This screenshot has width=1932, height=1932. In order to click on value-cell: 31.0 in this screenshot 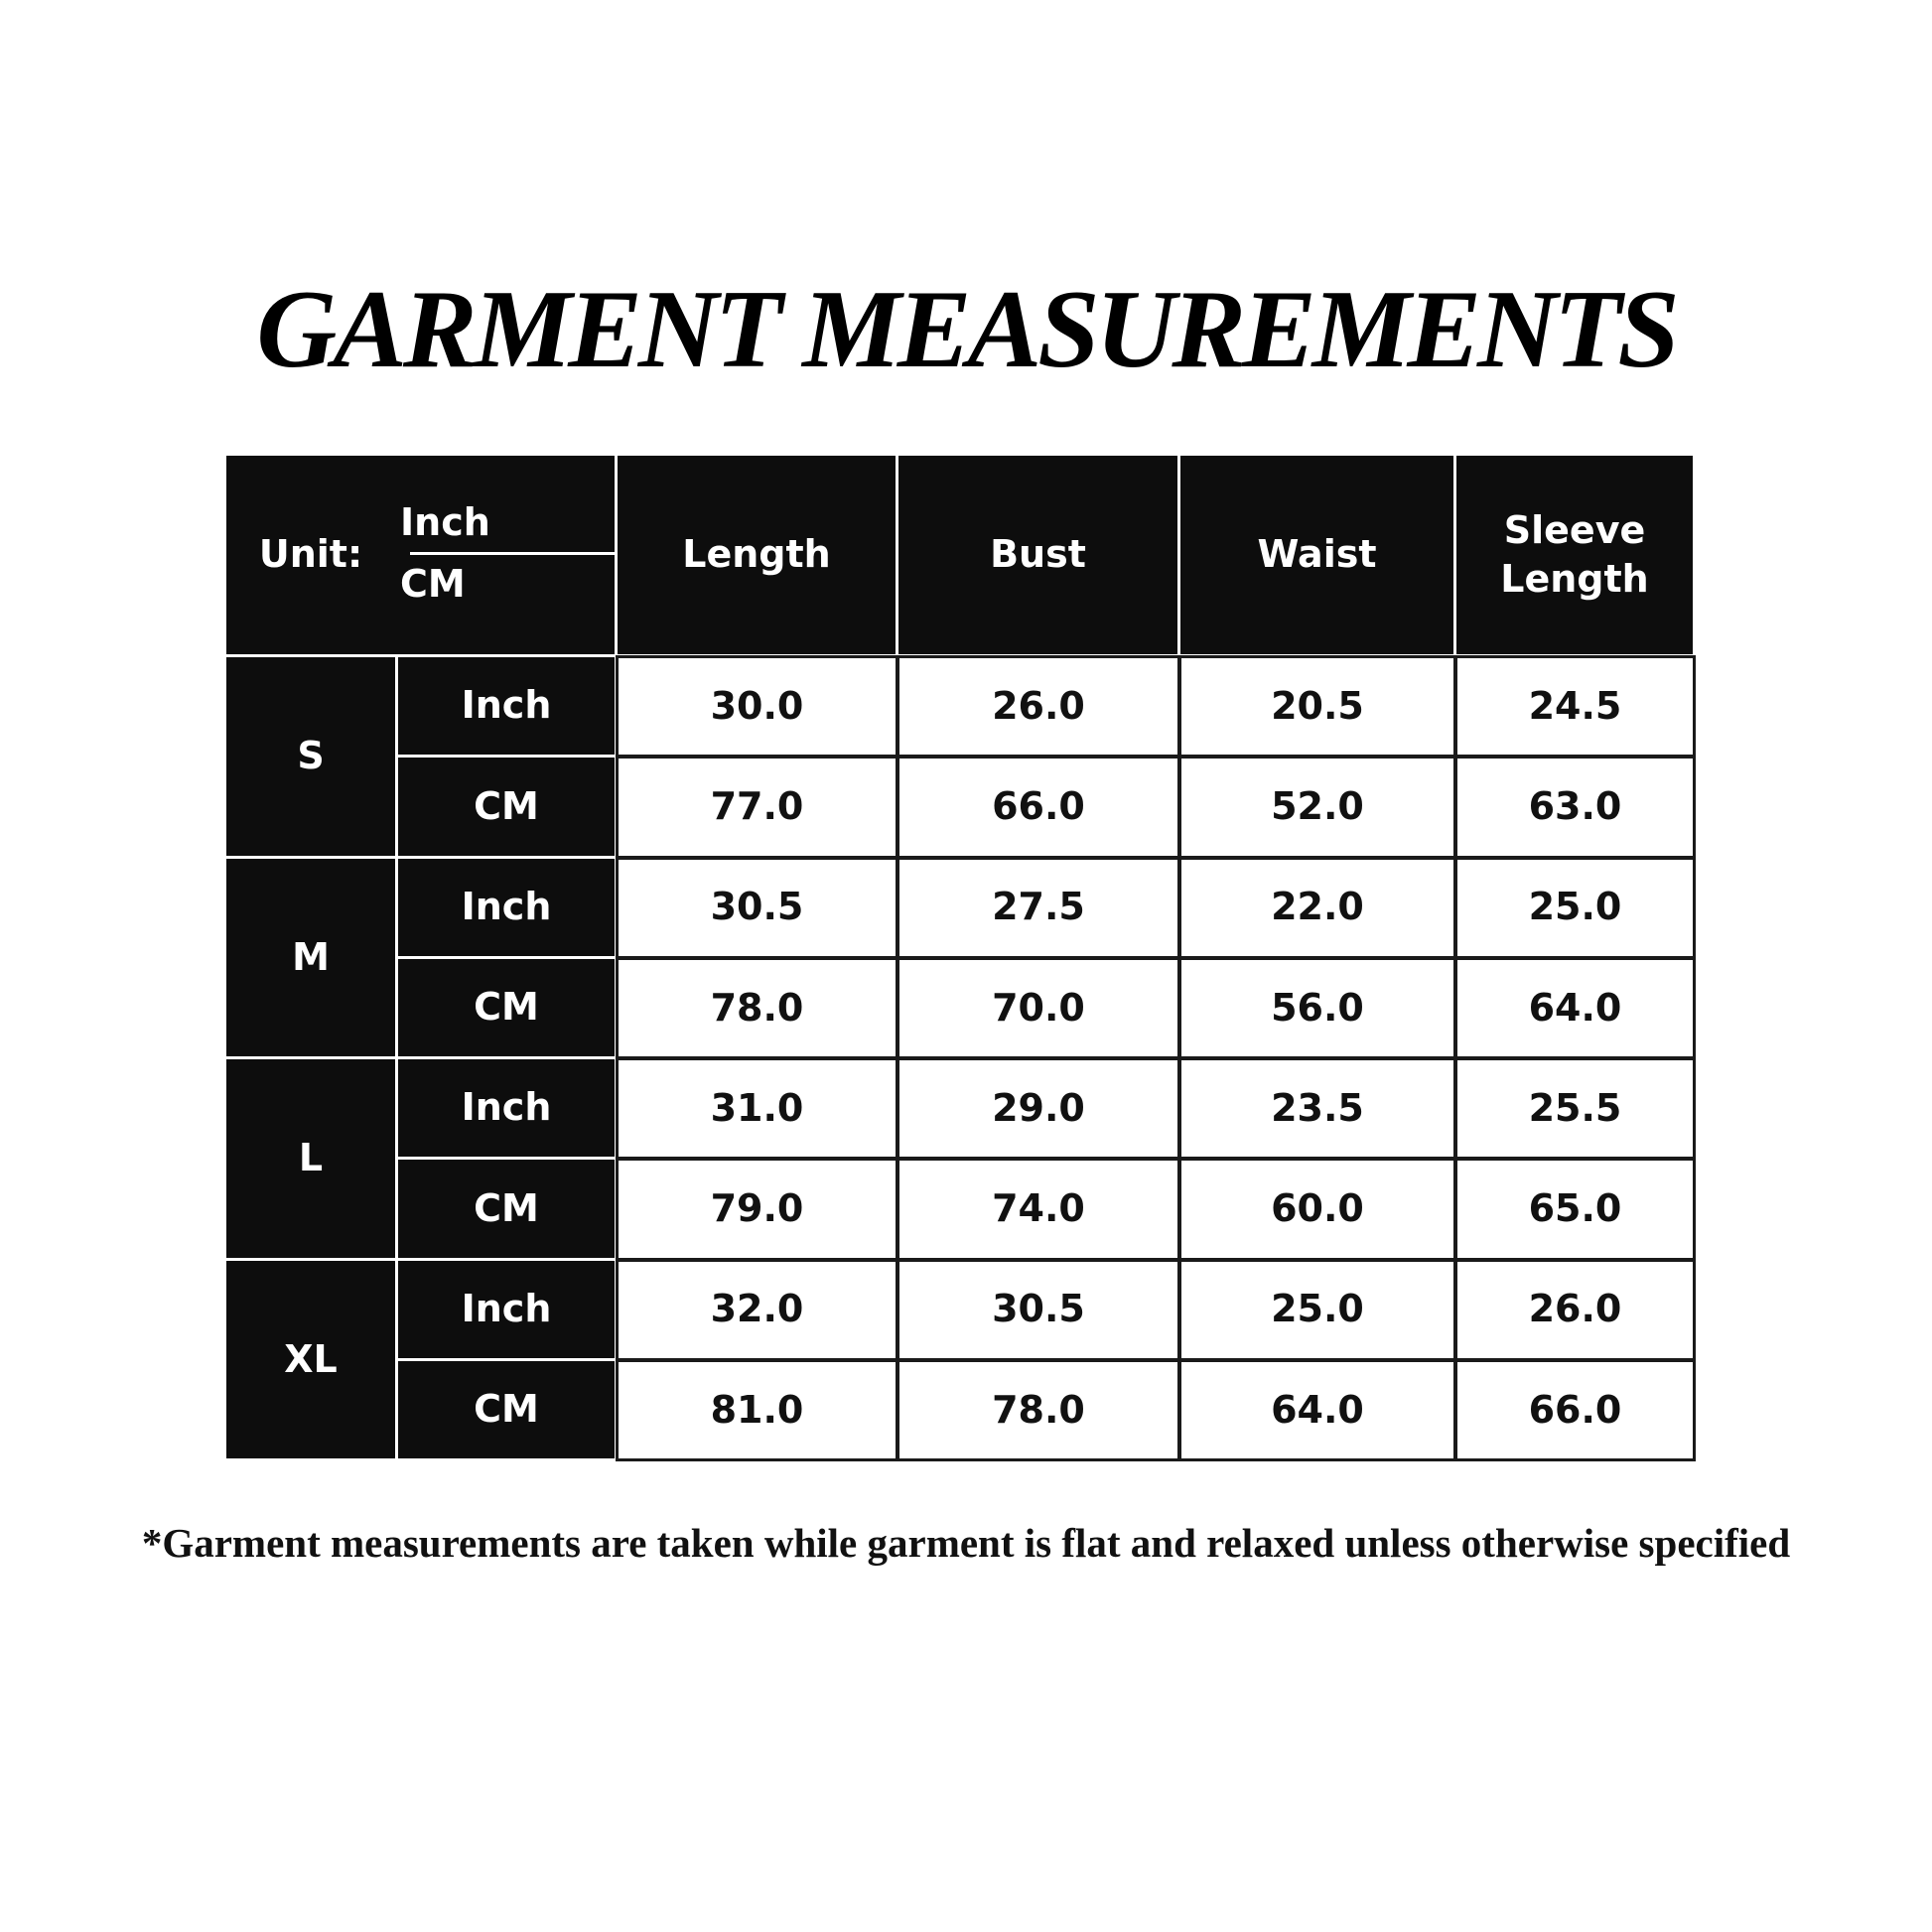, I will do `click(757, 1109)`.